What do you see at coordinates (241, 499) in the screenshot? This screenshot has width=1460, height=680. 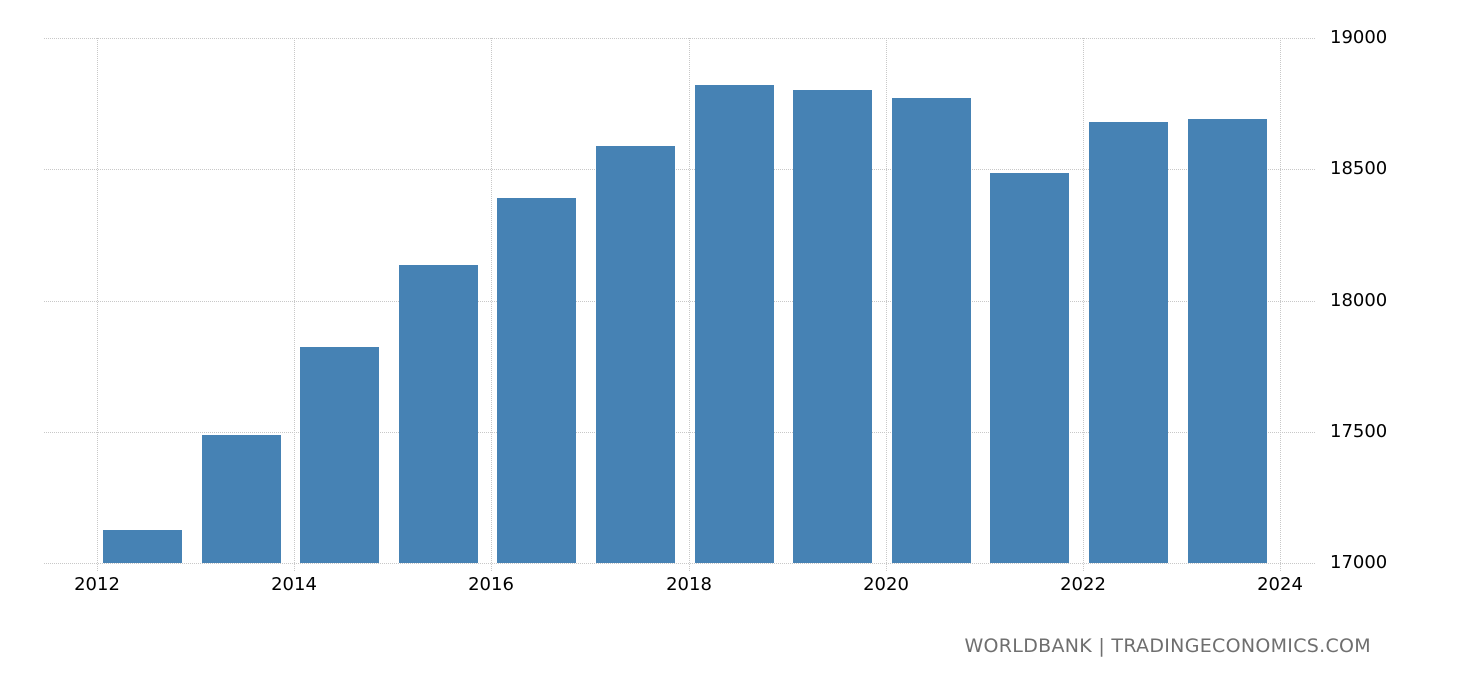 I see `bar-2013` at bounding box center [241, 499].